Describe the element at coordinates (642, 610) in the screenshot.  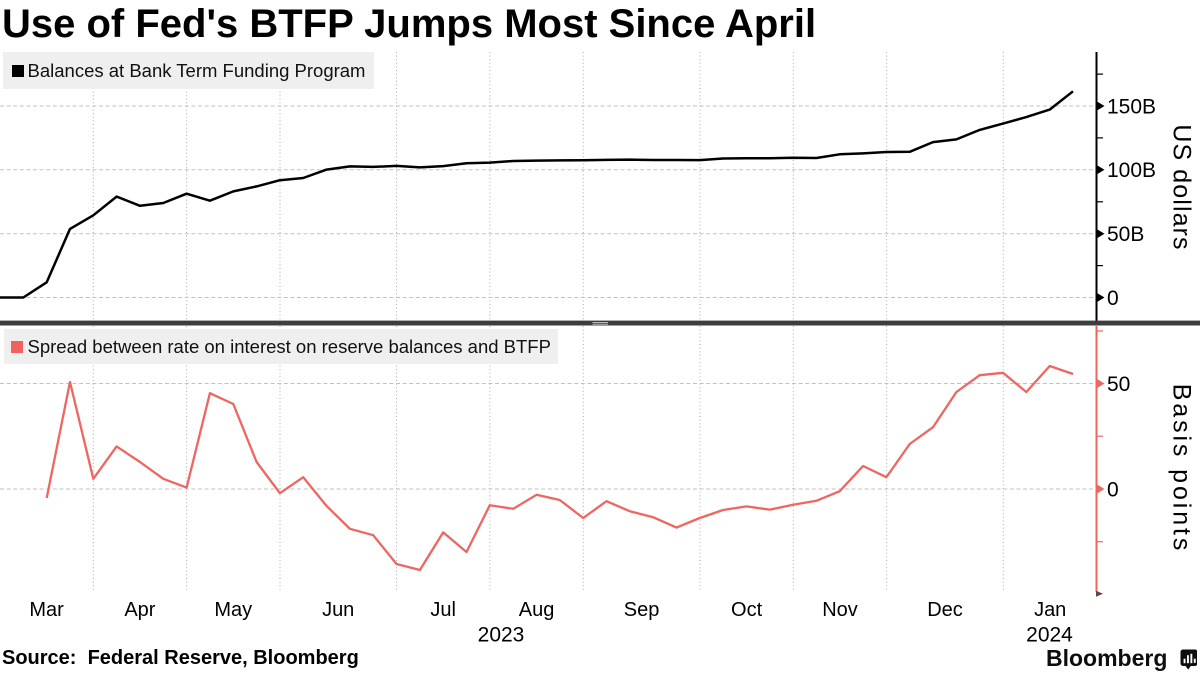
I see `svg-text: Sep` at that location.